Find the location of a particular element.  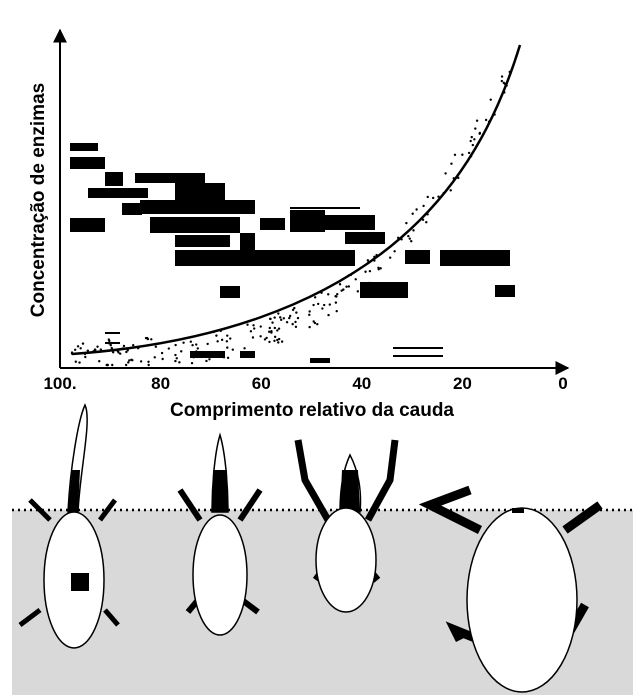

x-ticks: 100. 80 60 40 20 0 is located at coordinates (305, 383).